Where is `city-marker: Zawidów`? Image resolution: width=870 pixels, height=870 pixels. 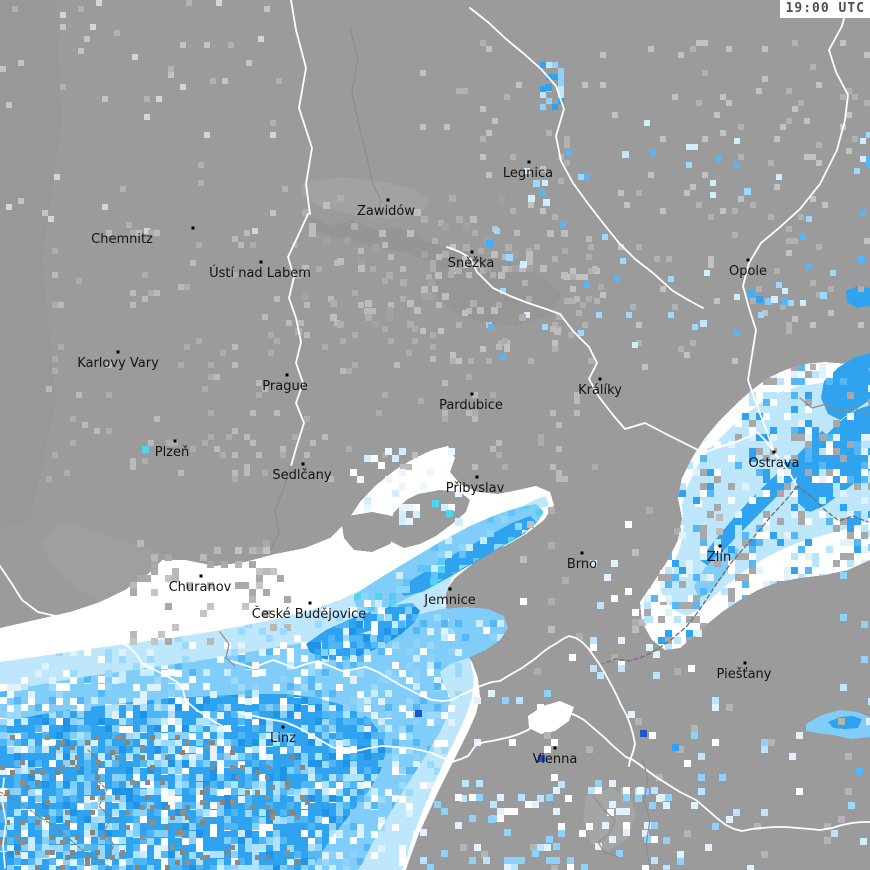
city-marker: Zawidów is located at coordinates (386, 208).